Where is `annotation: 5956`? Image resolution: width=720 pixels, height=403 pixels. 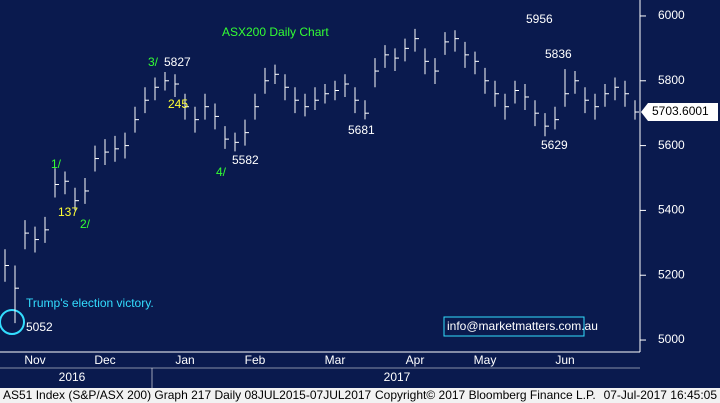
annotation: 5956 is located at coordinates (539, 19).